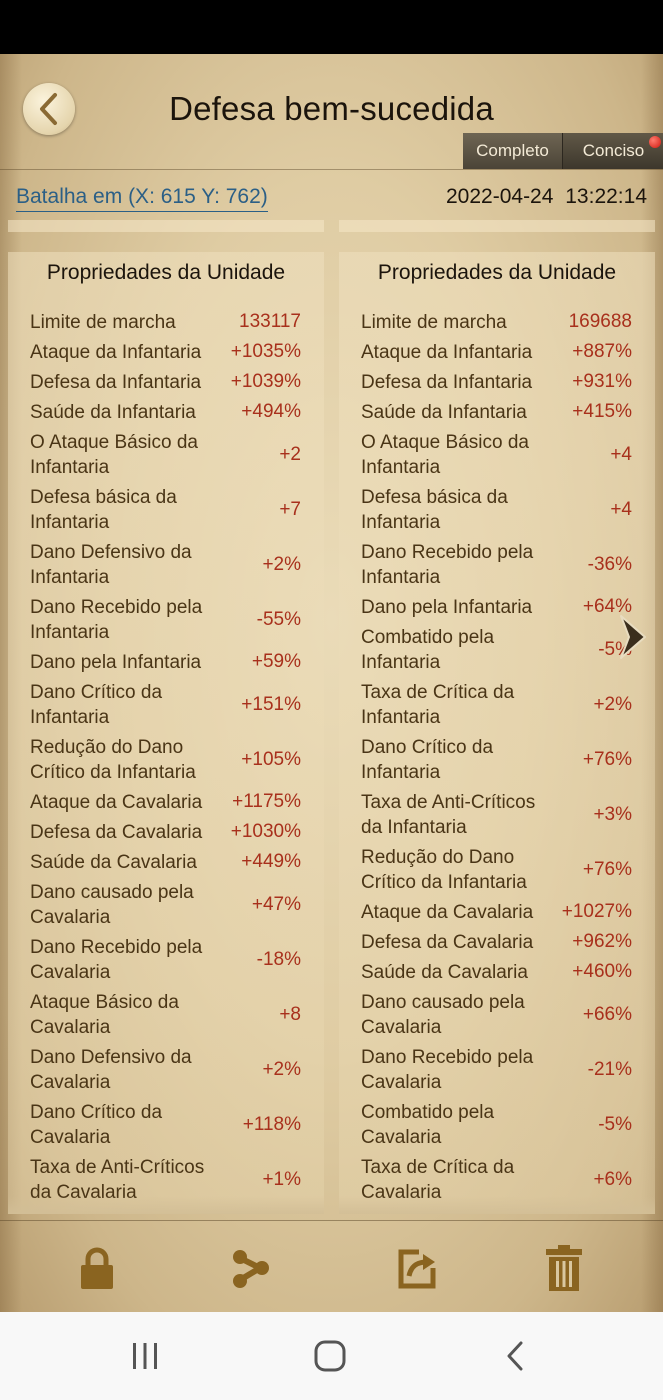  I want to click on notification-dot, so click(655, 142).